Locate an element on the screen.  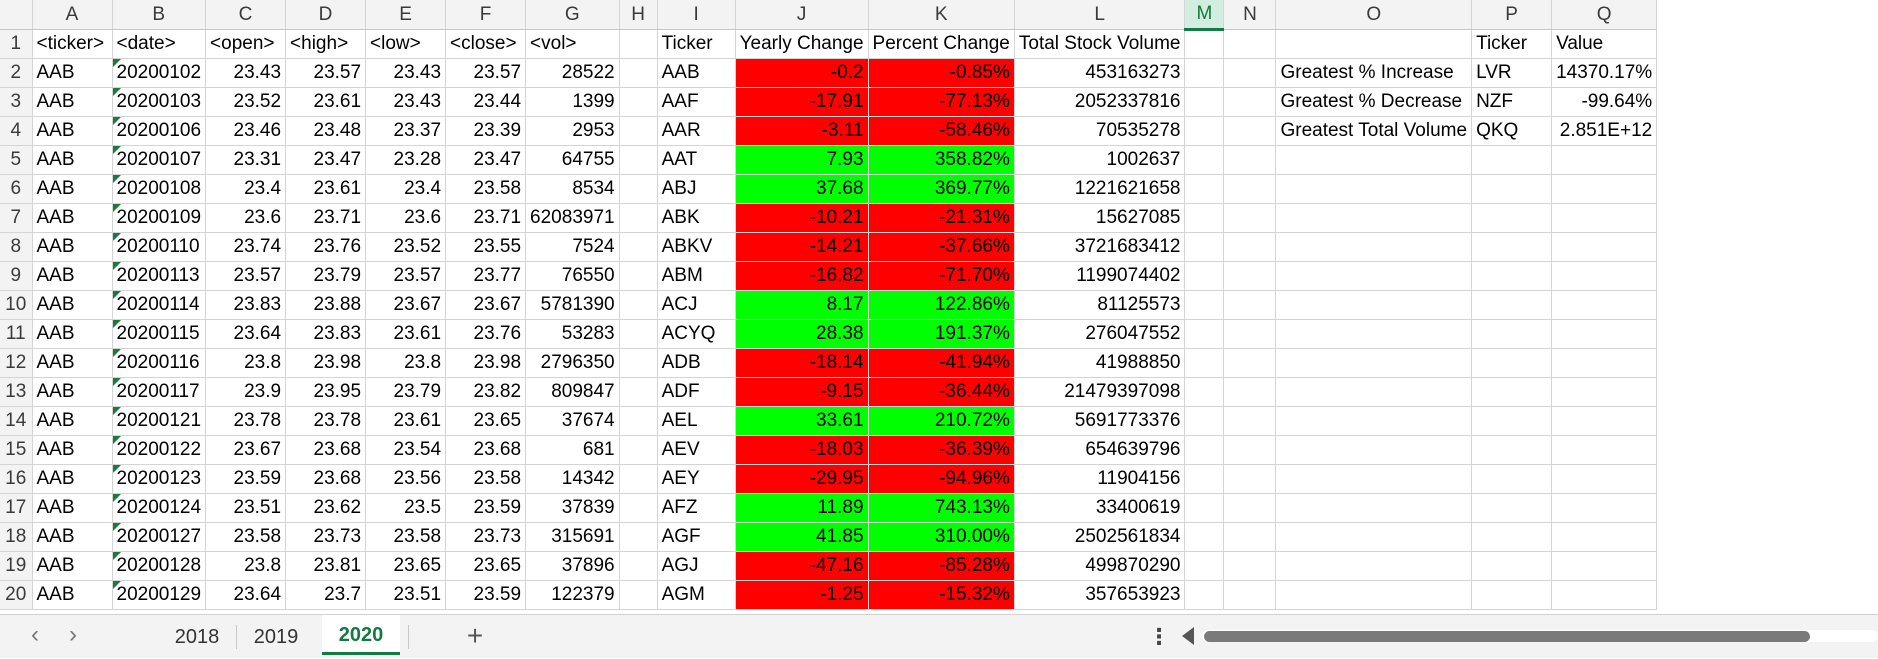
cell-high: 23.95 is located at coordinates (326, 392).